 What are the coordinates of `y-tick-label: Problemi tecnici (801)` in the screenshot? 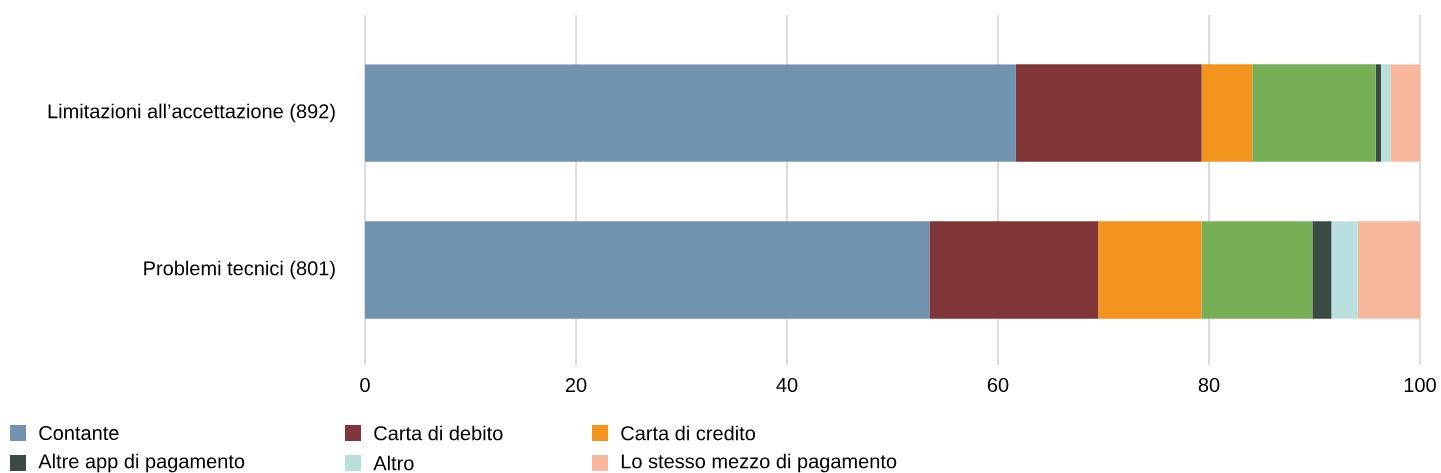 It's located at (239, 270).